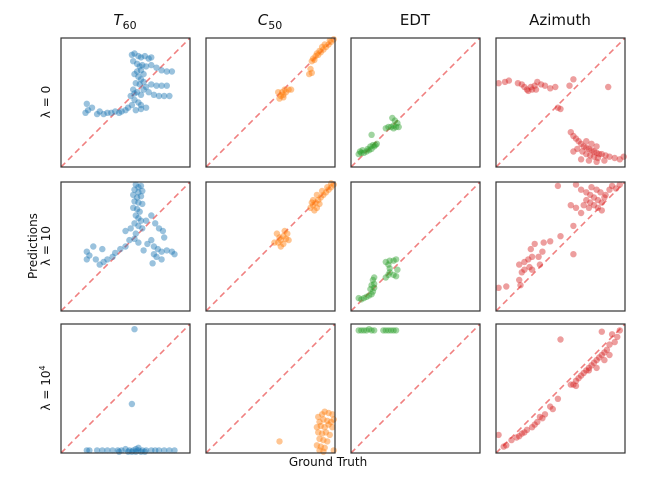 The width and height of the screenshot is (656, 478). Describe the element at coordinates (124, 21) in the screenshot. I see `column-title-t60: T60` at that location.